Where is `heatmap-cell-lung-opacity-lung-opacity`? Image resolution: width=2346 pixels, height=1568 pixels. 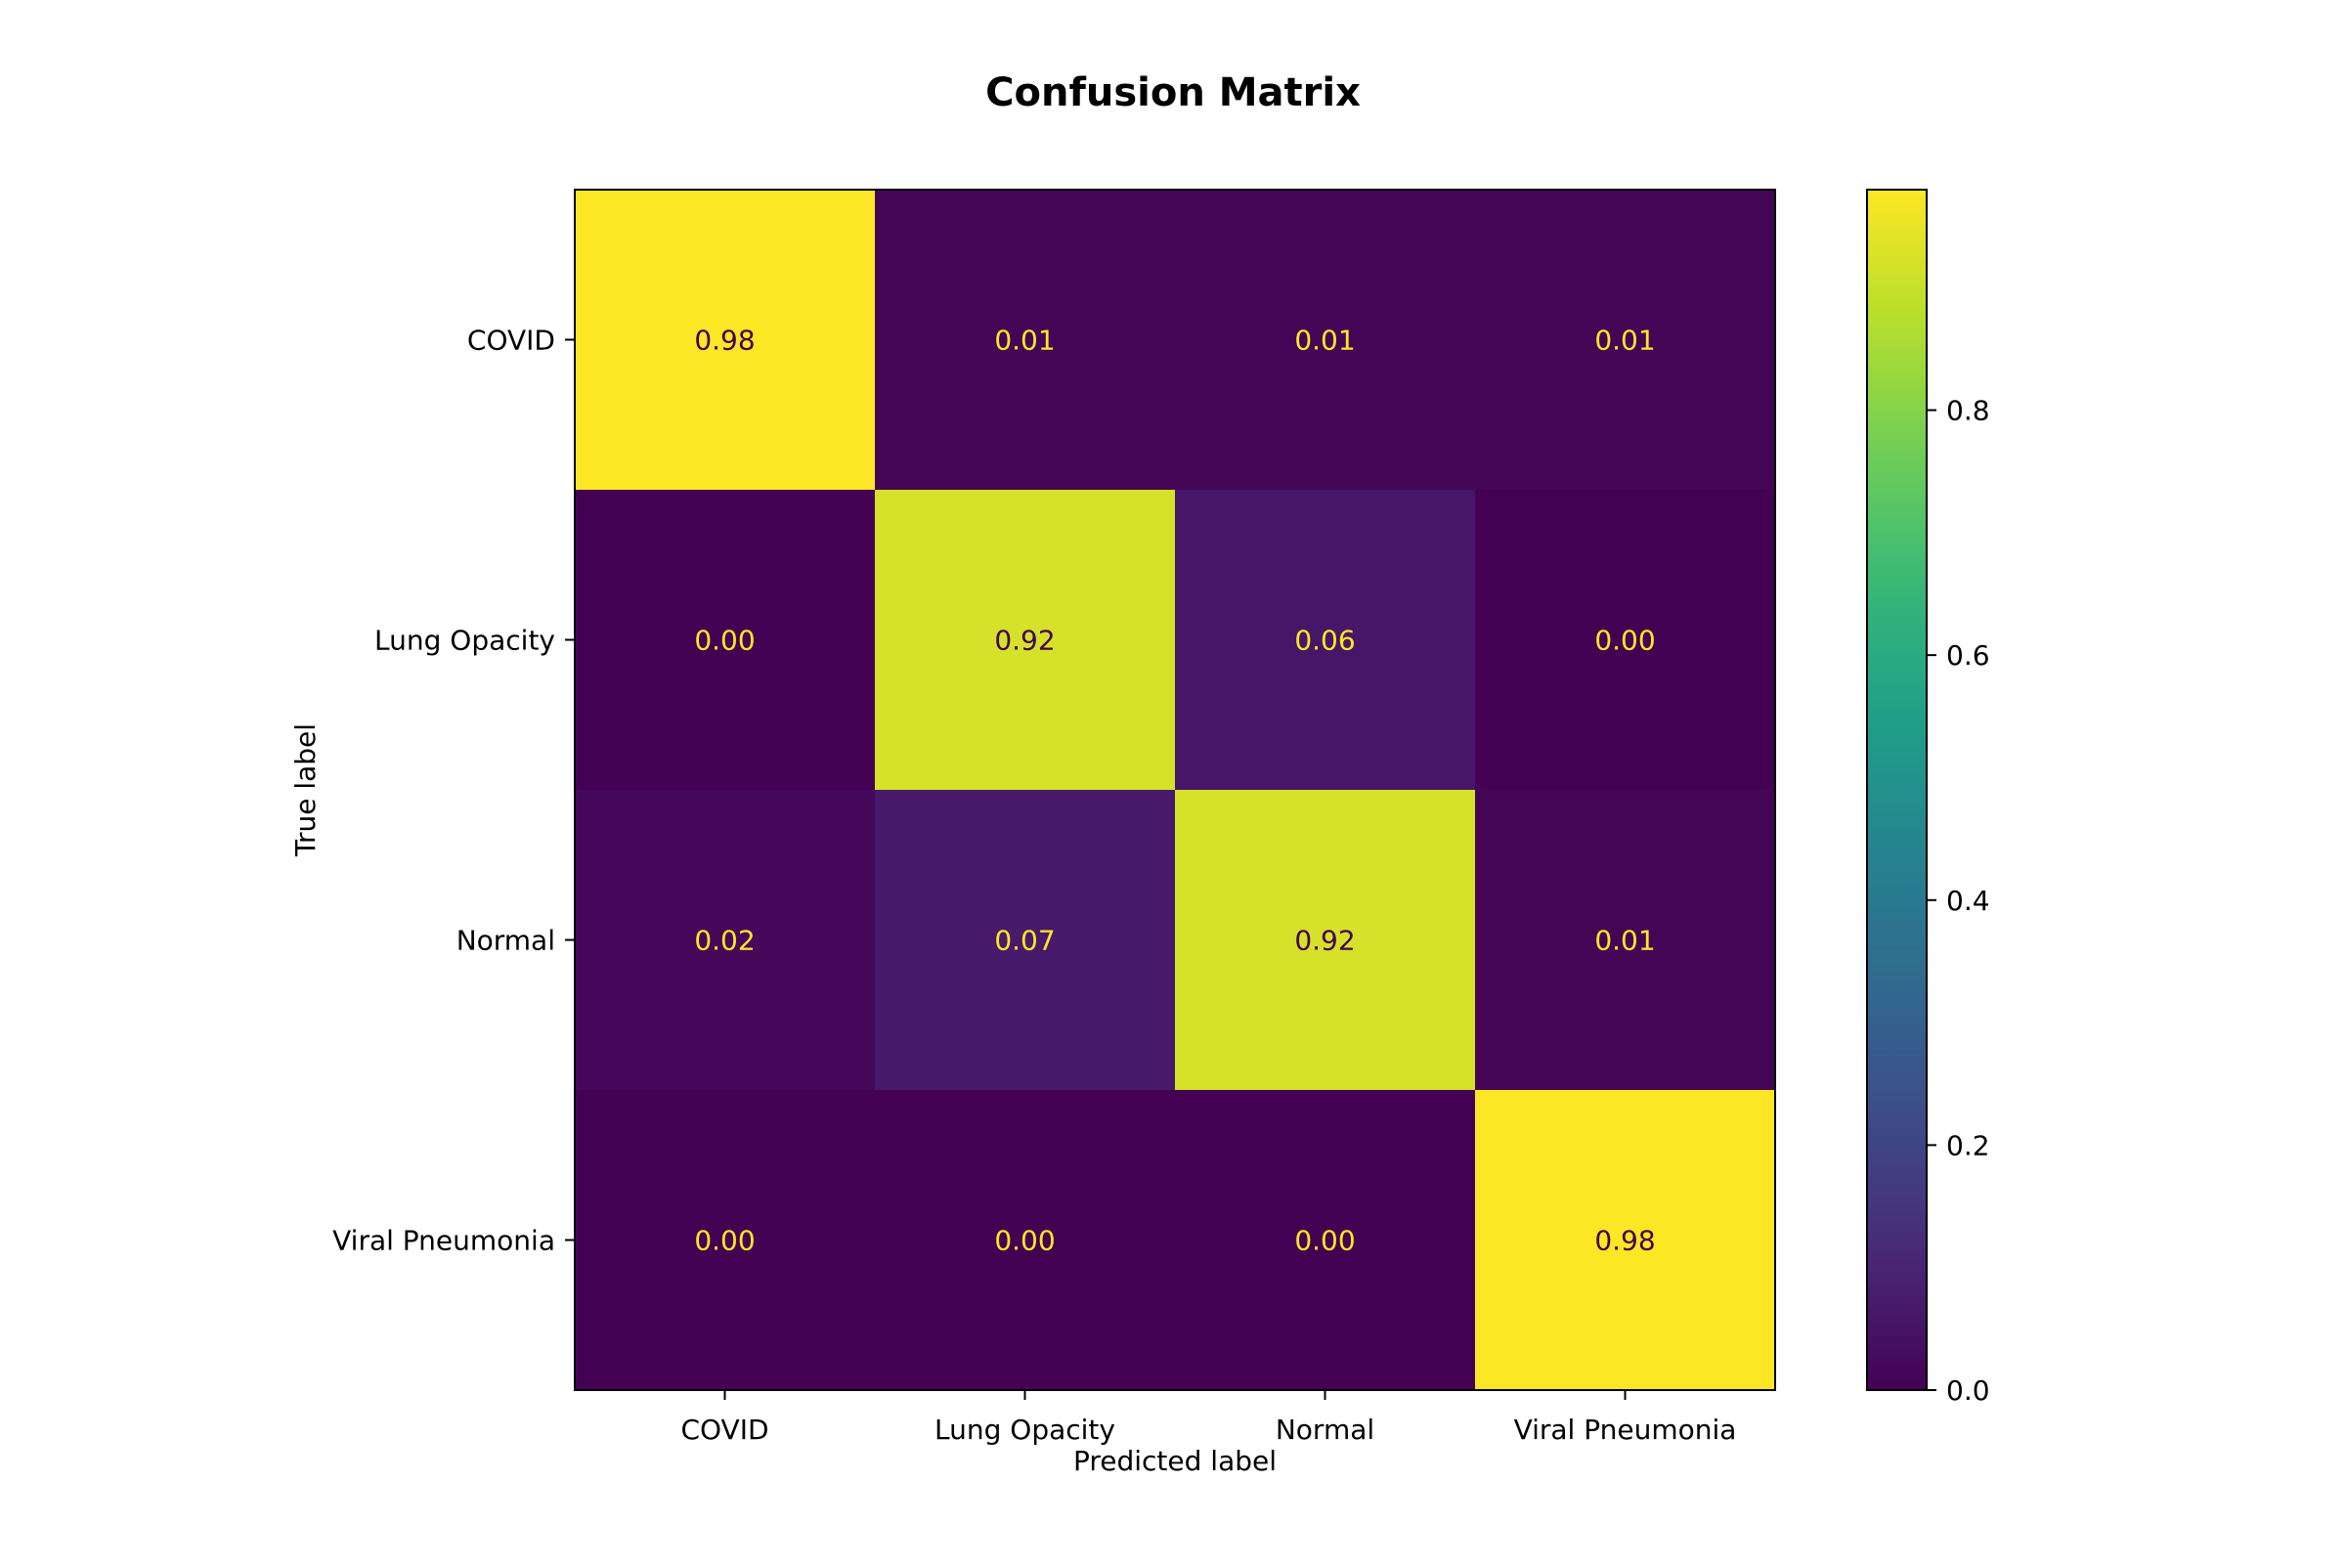 heatmap-cell-lung-opacity-lung-opacity is located at coordinates (1025, 640).